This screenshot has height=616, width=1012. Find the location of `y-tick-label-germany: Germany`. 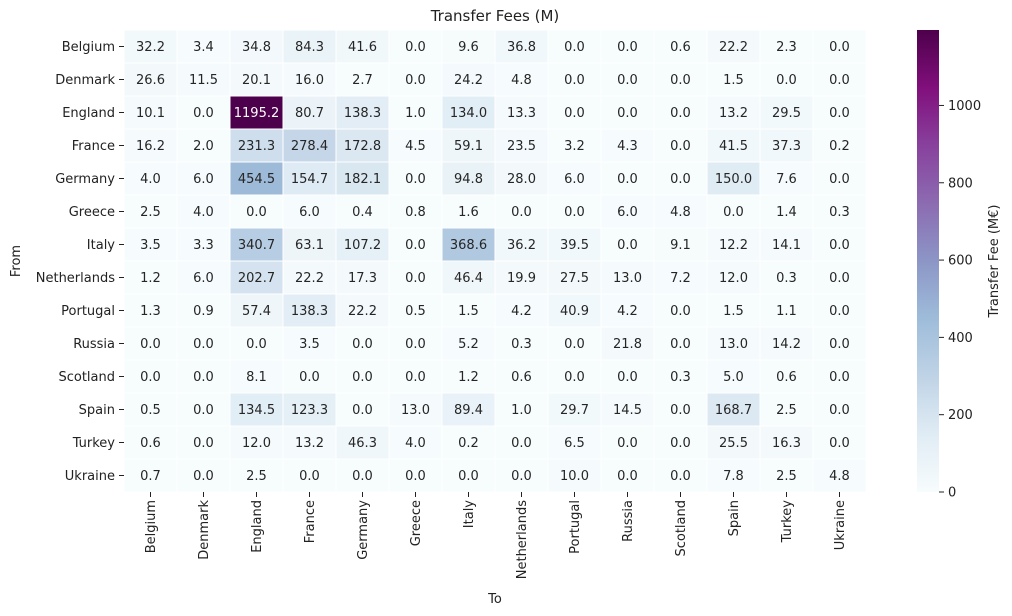

y-tick-label-germany: Germany is located at coordinates (85, 179).